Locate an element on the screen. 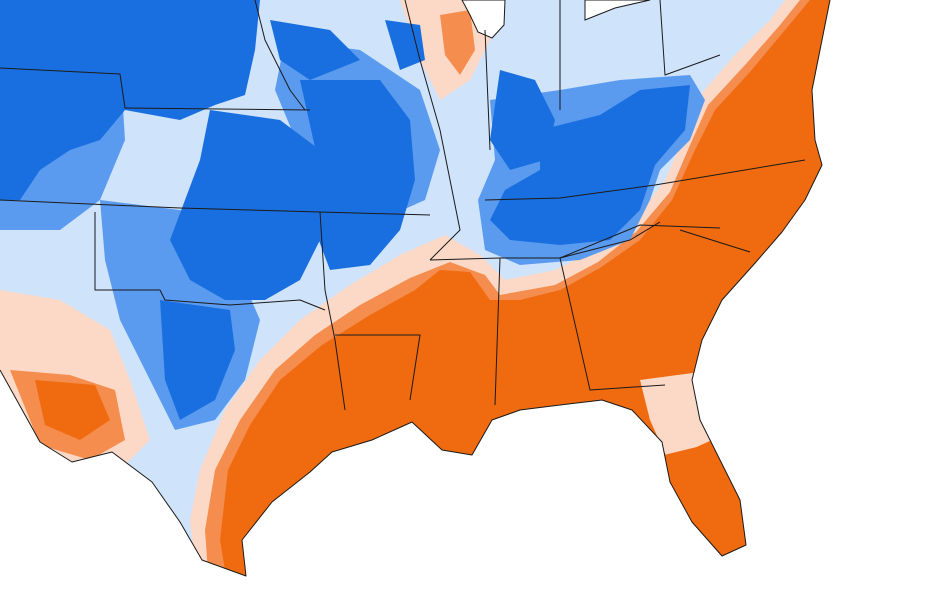  dark-blue-tennessee is located at coordinates (590, 165).